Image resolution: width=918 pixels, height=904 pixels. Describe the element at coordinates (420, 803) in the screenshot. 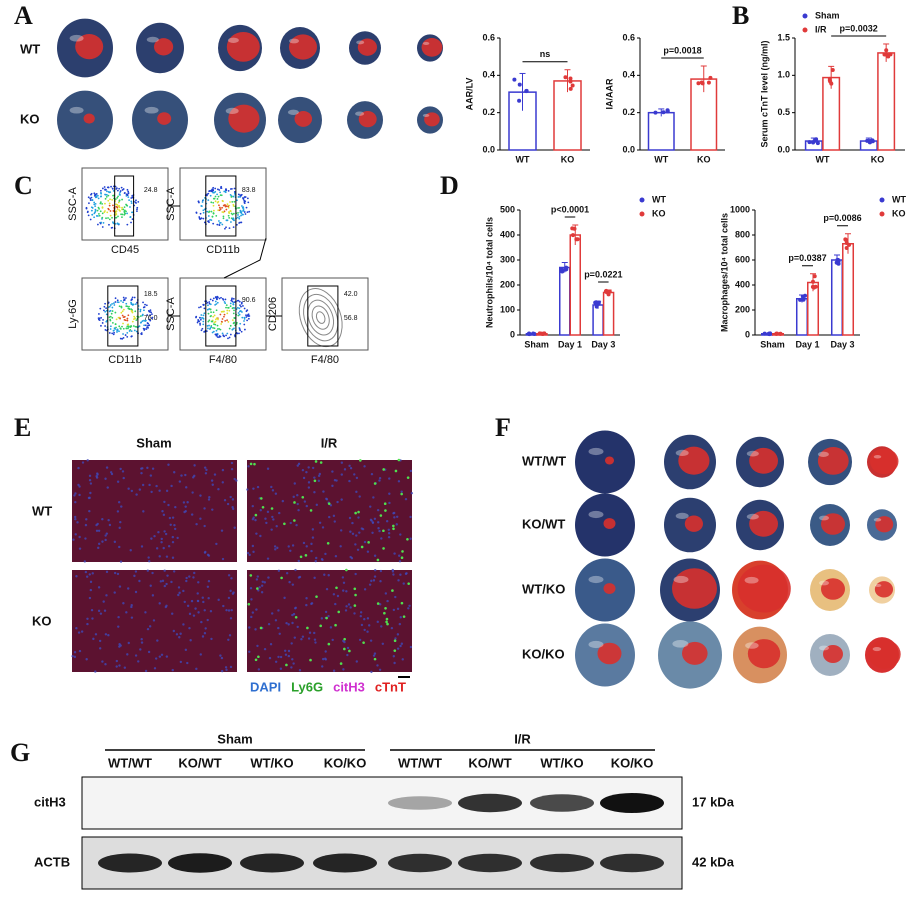

I see `band` at that location.